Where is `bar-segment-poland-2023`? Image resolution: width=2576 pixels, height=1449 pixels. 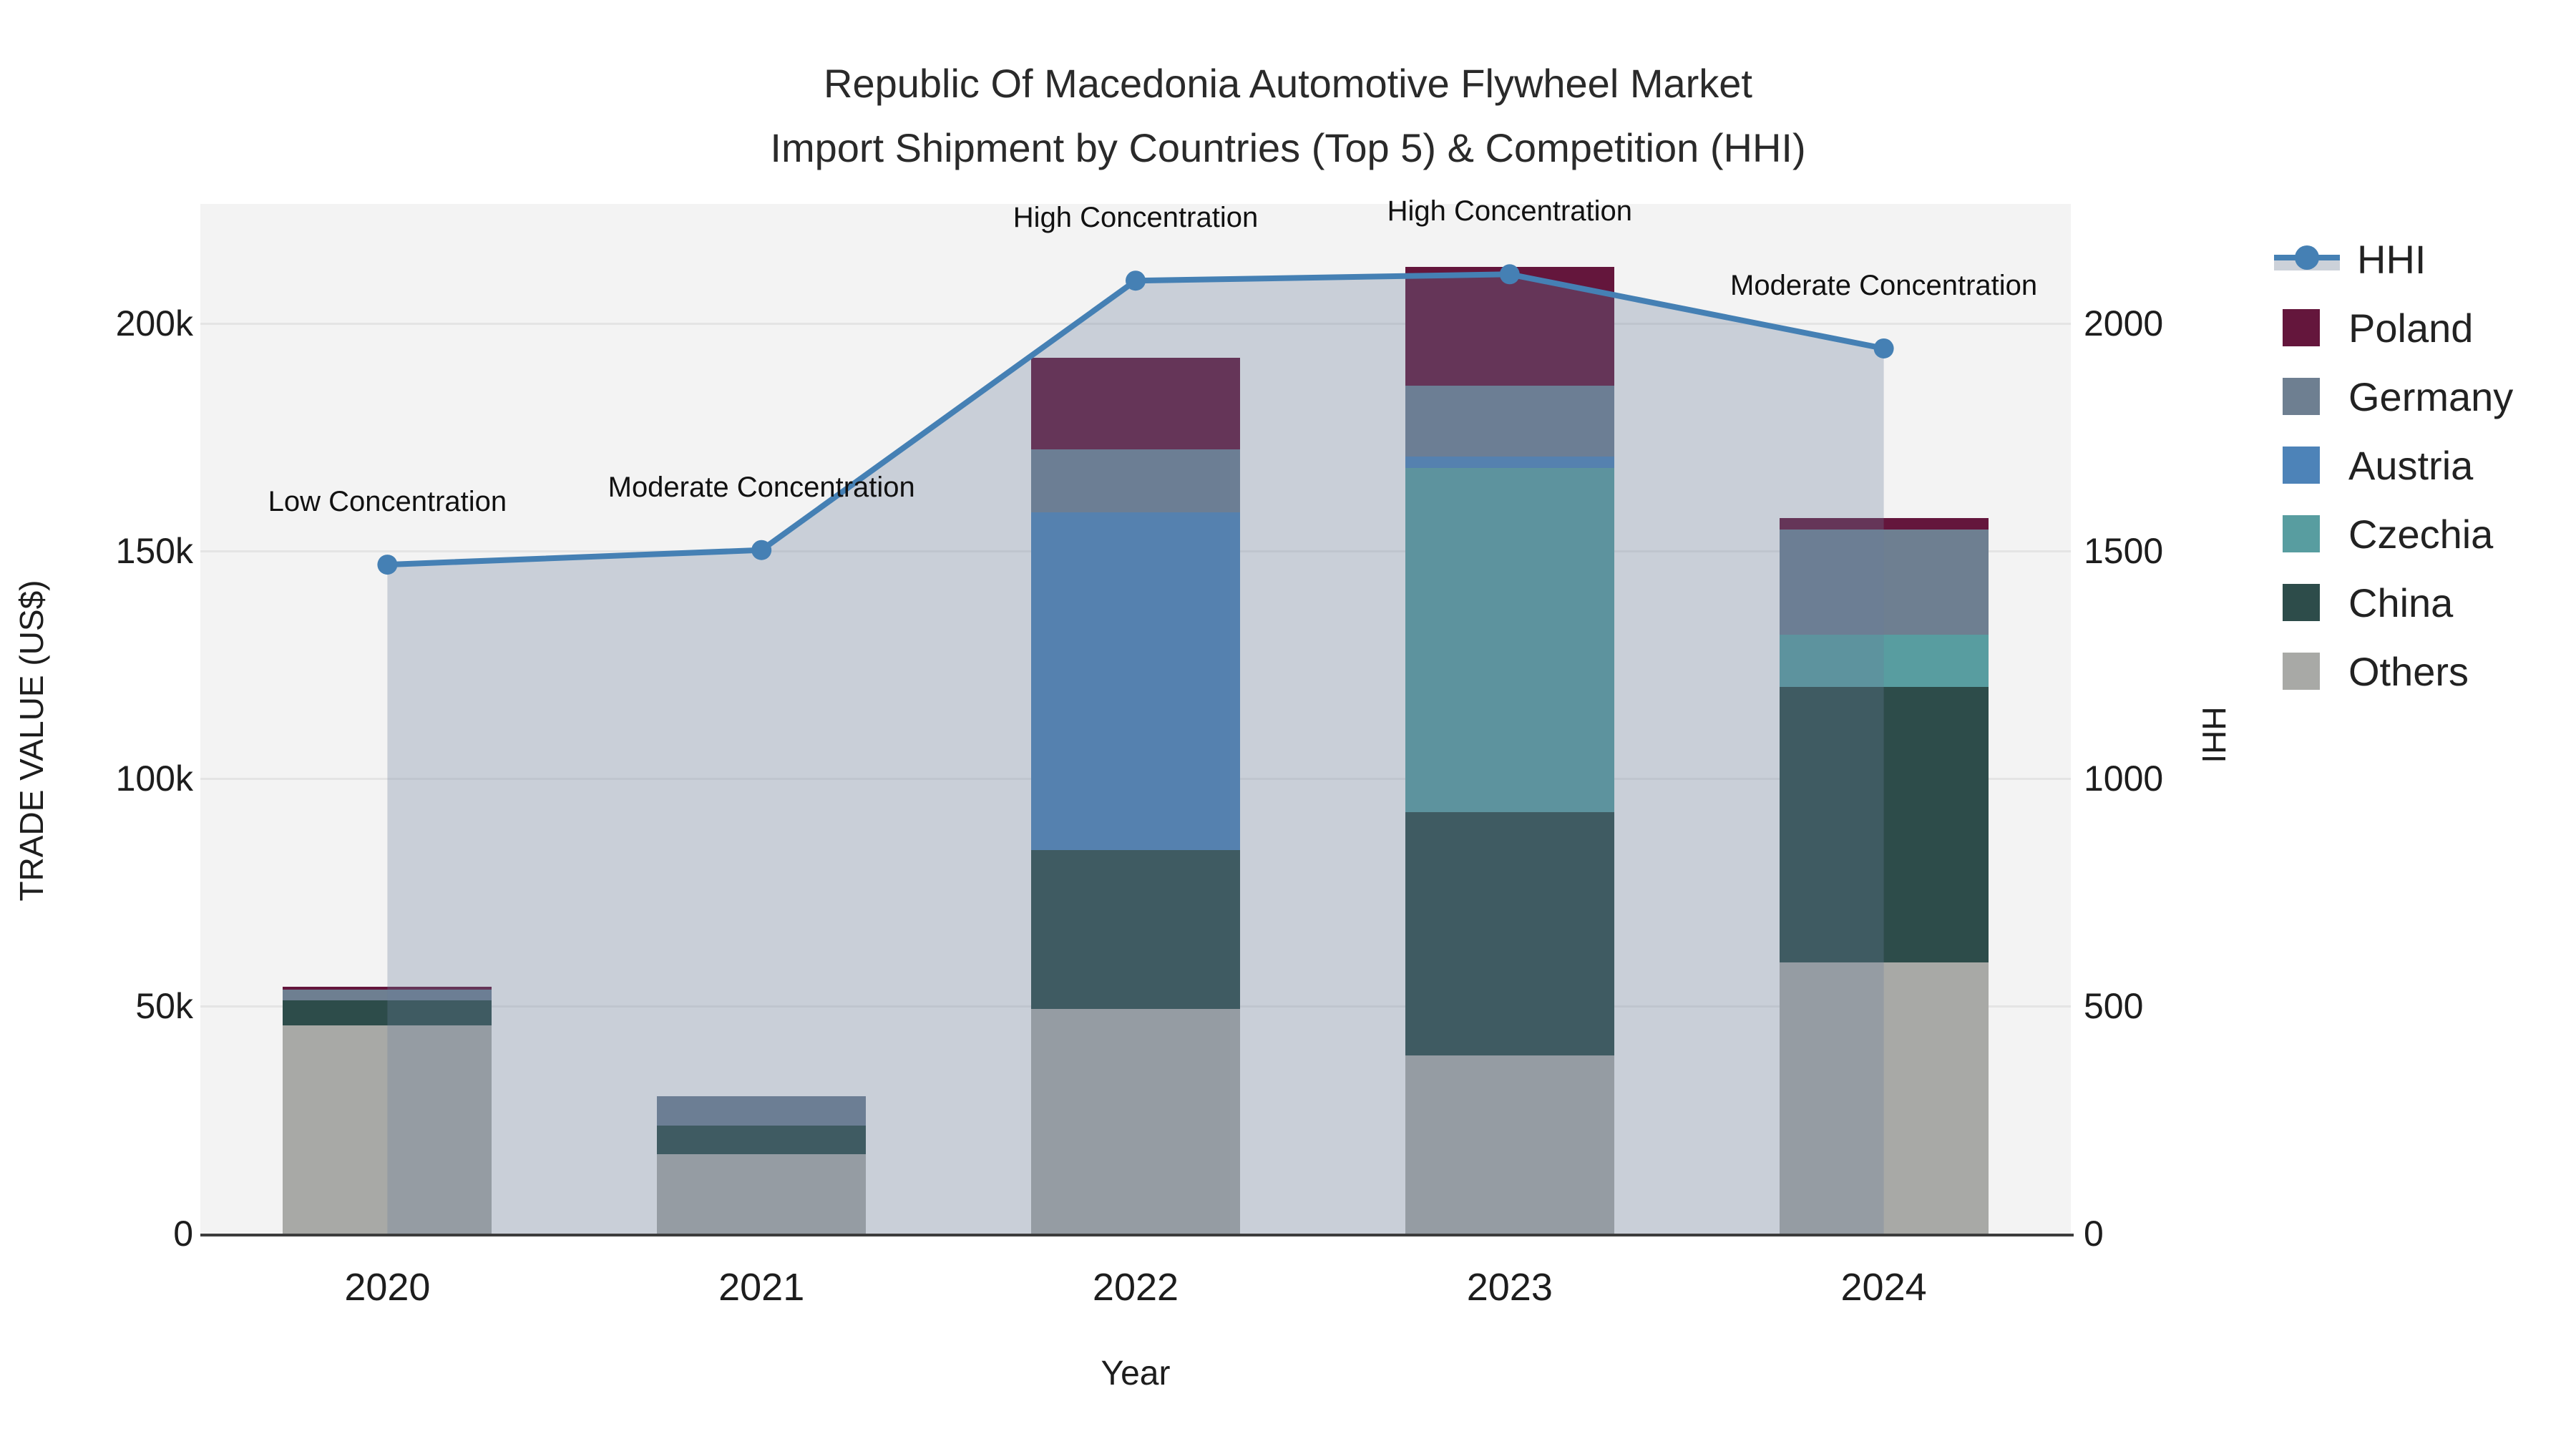
bar-segment-poland-2023 is located at coordinates (1509, 326).